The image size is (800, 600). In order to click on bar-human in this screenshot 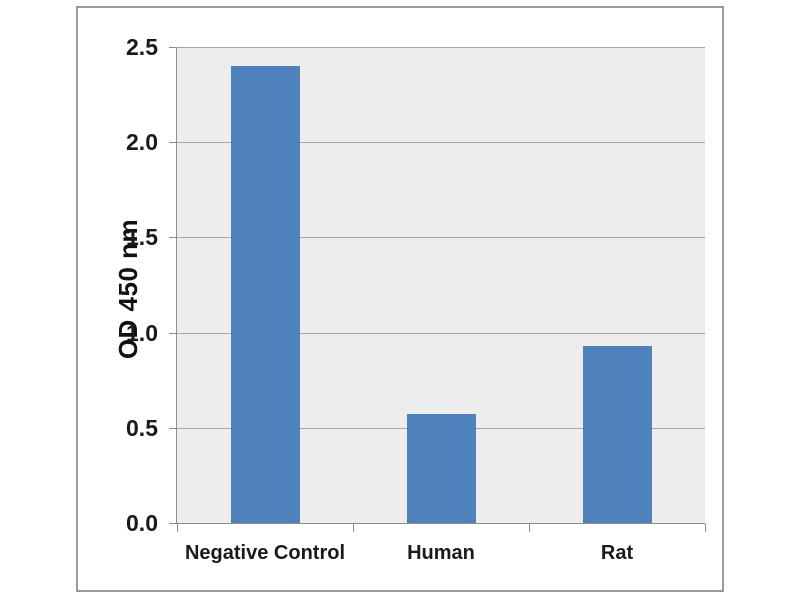, I will do `click(441, 468)`.